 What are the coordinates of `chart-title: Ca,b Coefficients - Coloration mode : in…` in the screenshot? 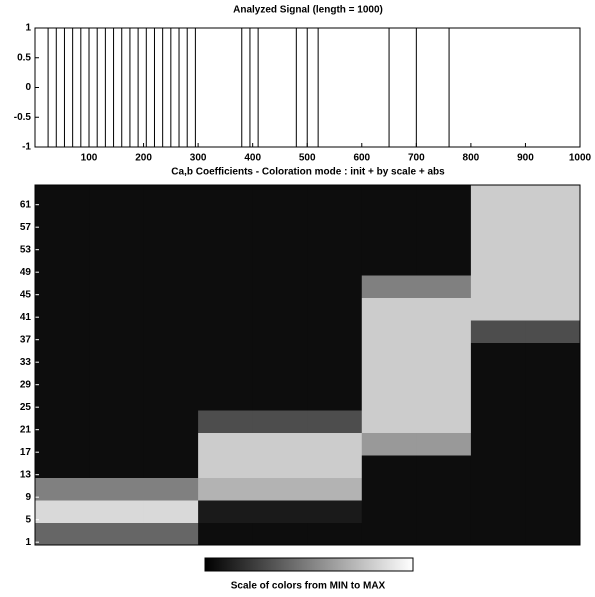 It's located at (308, 172).